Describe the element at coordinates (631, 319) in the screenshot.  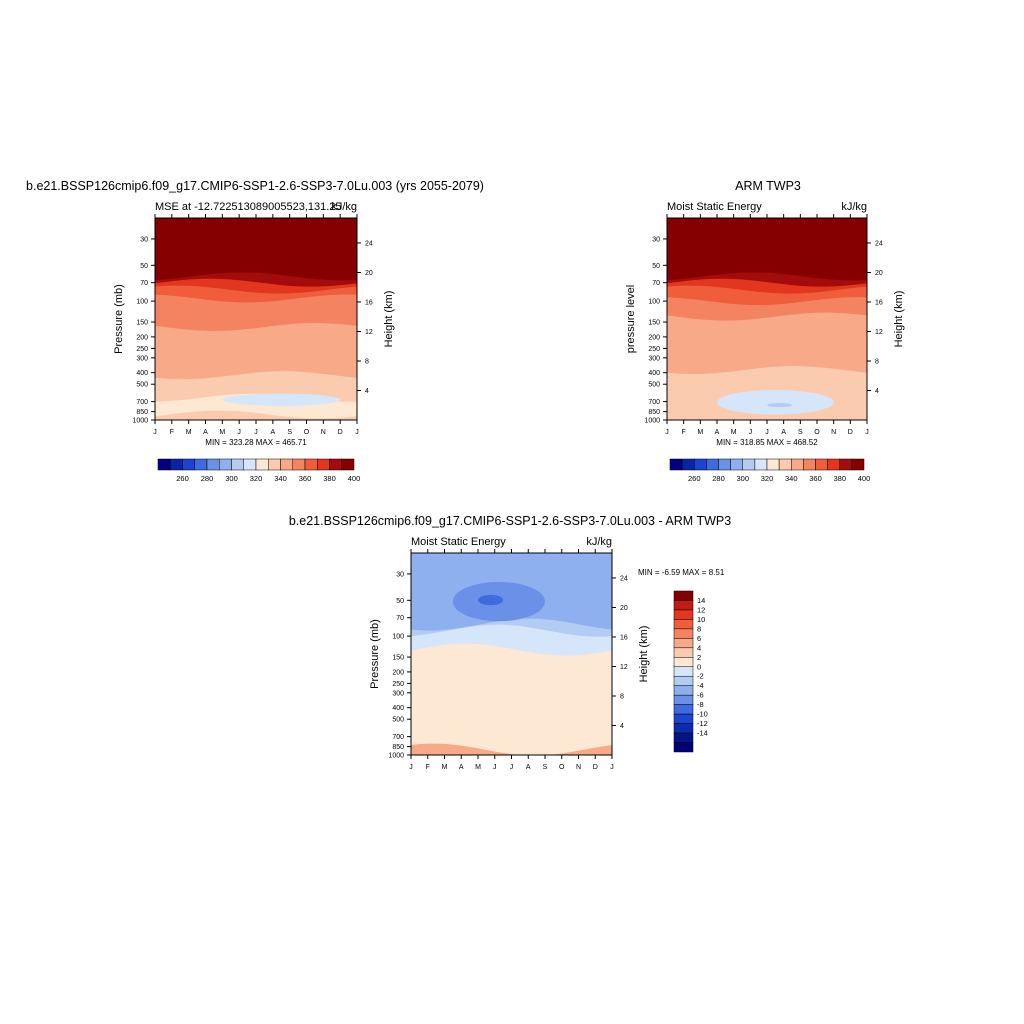
I see `y-axis-label: pressure level` at that location.